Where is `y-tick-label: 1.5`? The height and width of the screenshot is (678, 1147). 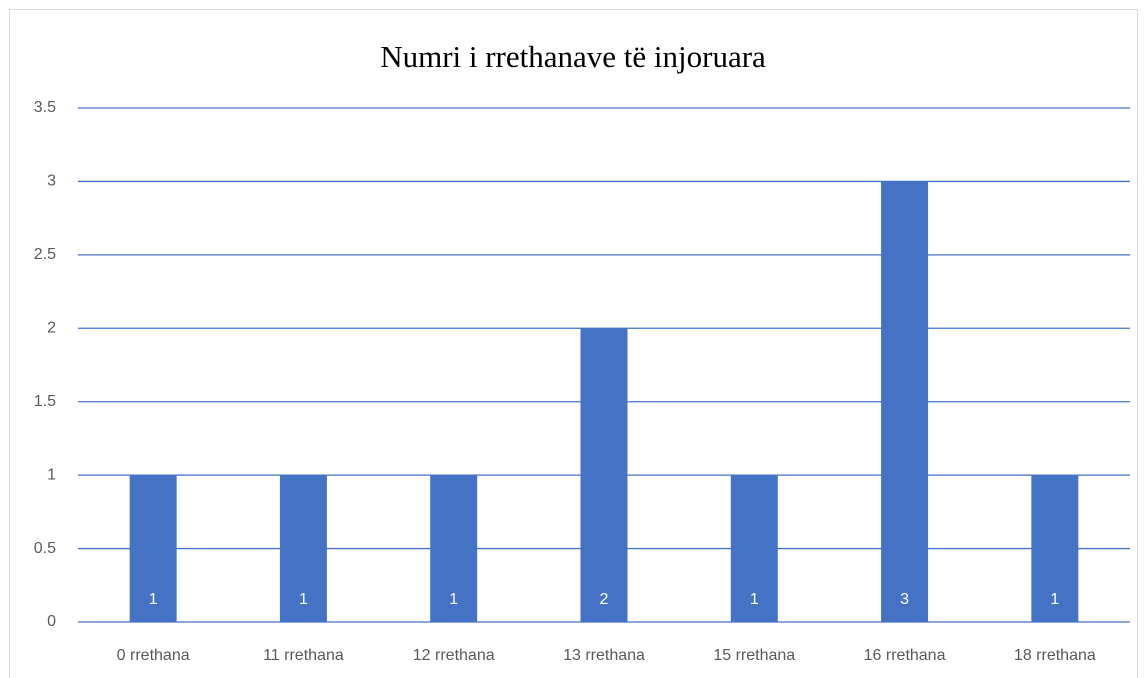 y-tick-label: 1.5 is located at coordinates (45, 401).